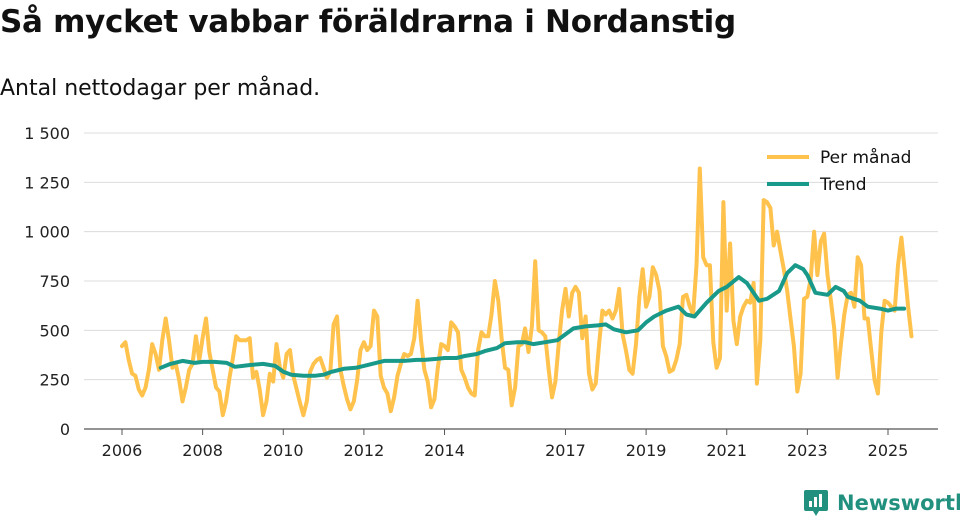 Image resolution: width=960 pixels, height=520 pixels. What do you see at coordinates (898, 503) in the screenshot?
I see `brand-name: Newsworthy` at bounding box center [898, 503].